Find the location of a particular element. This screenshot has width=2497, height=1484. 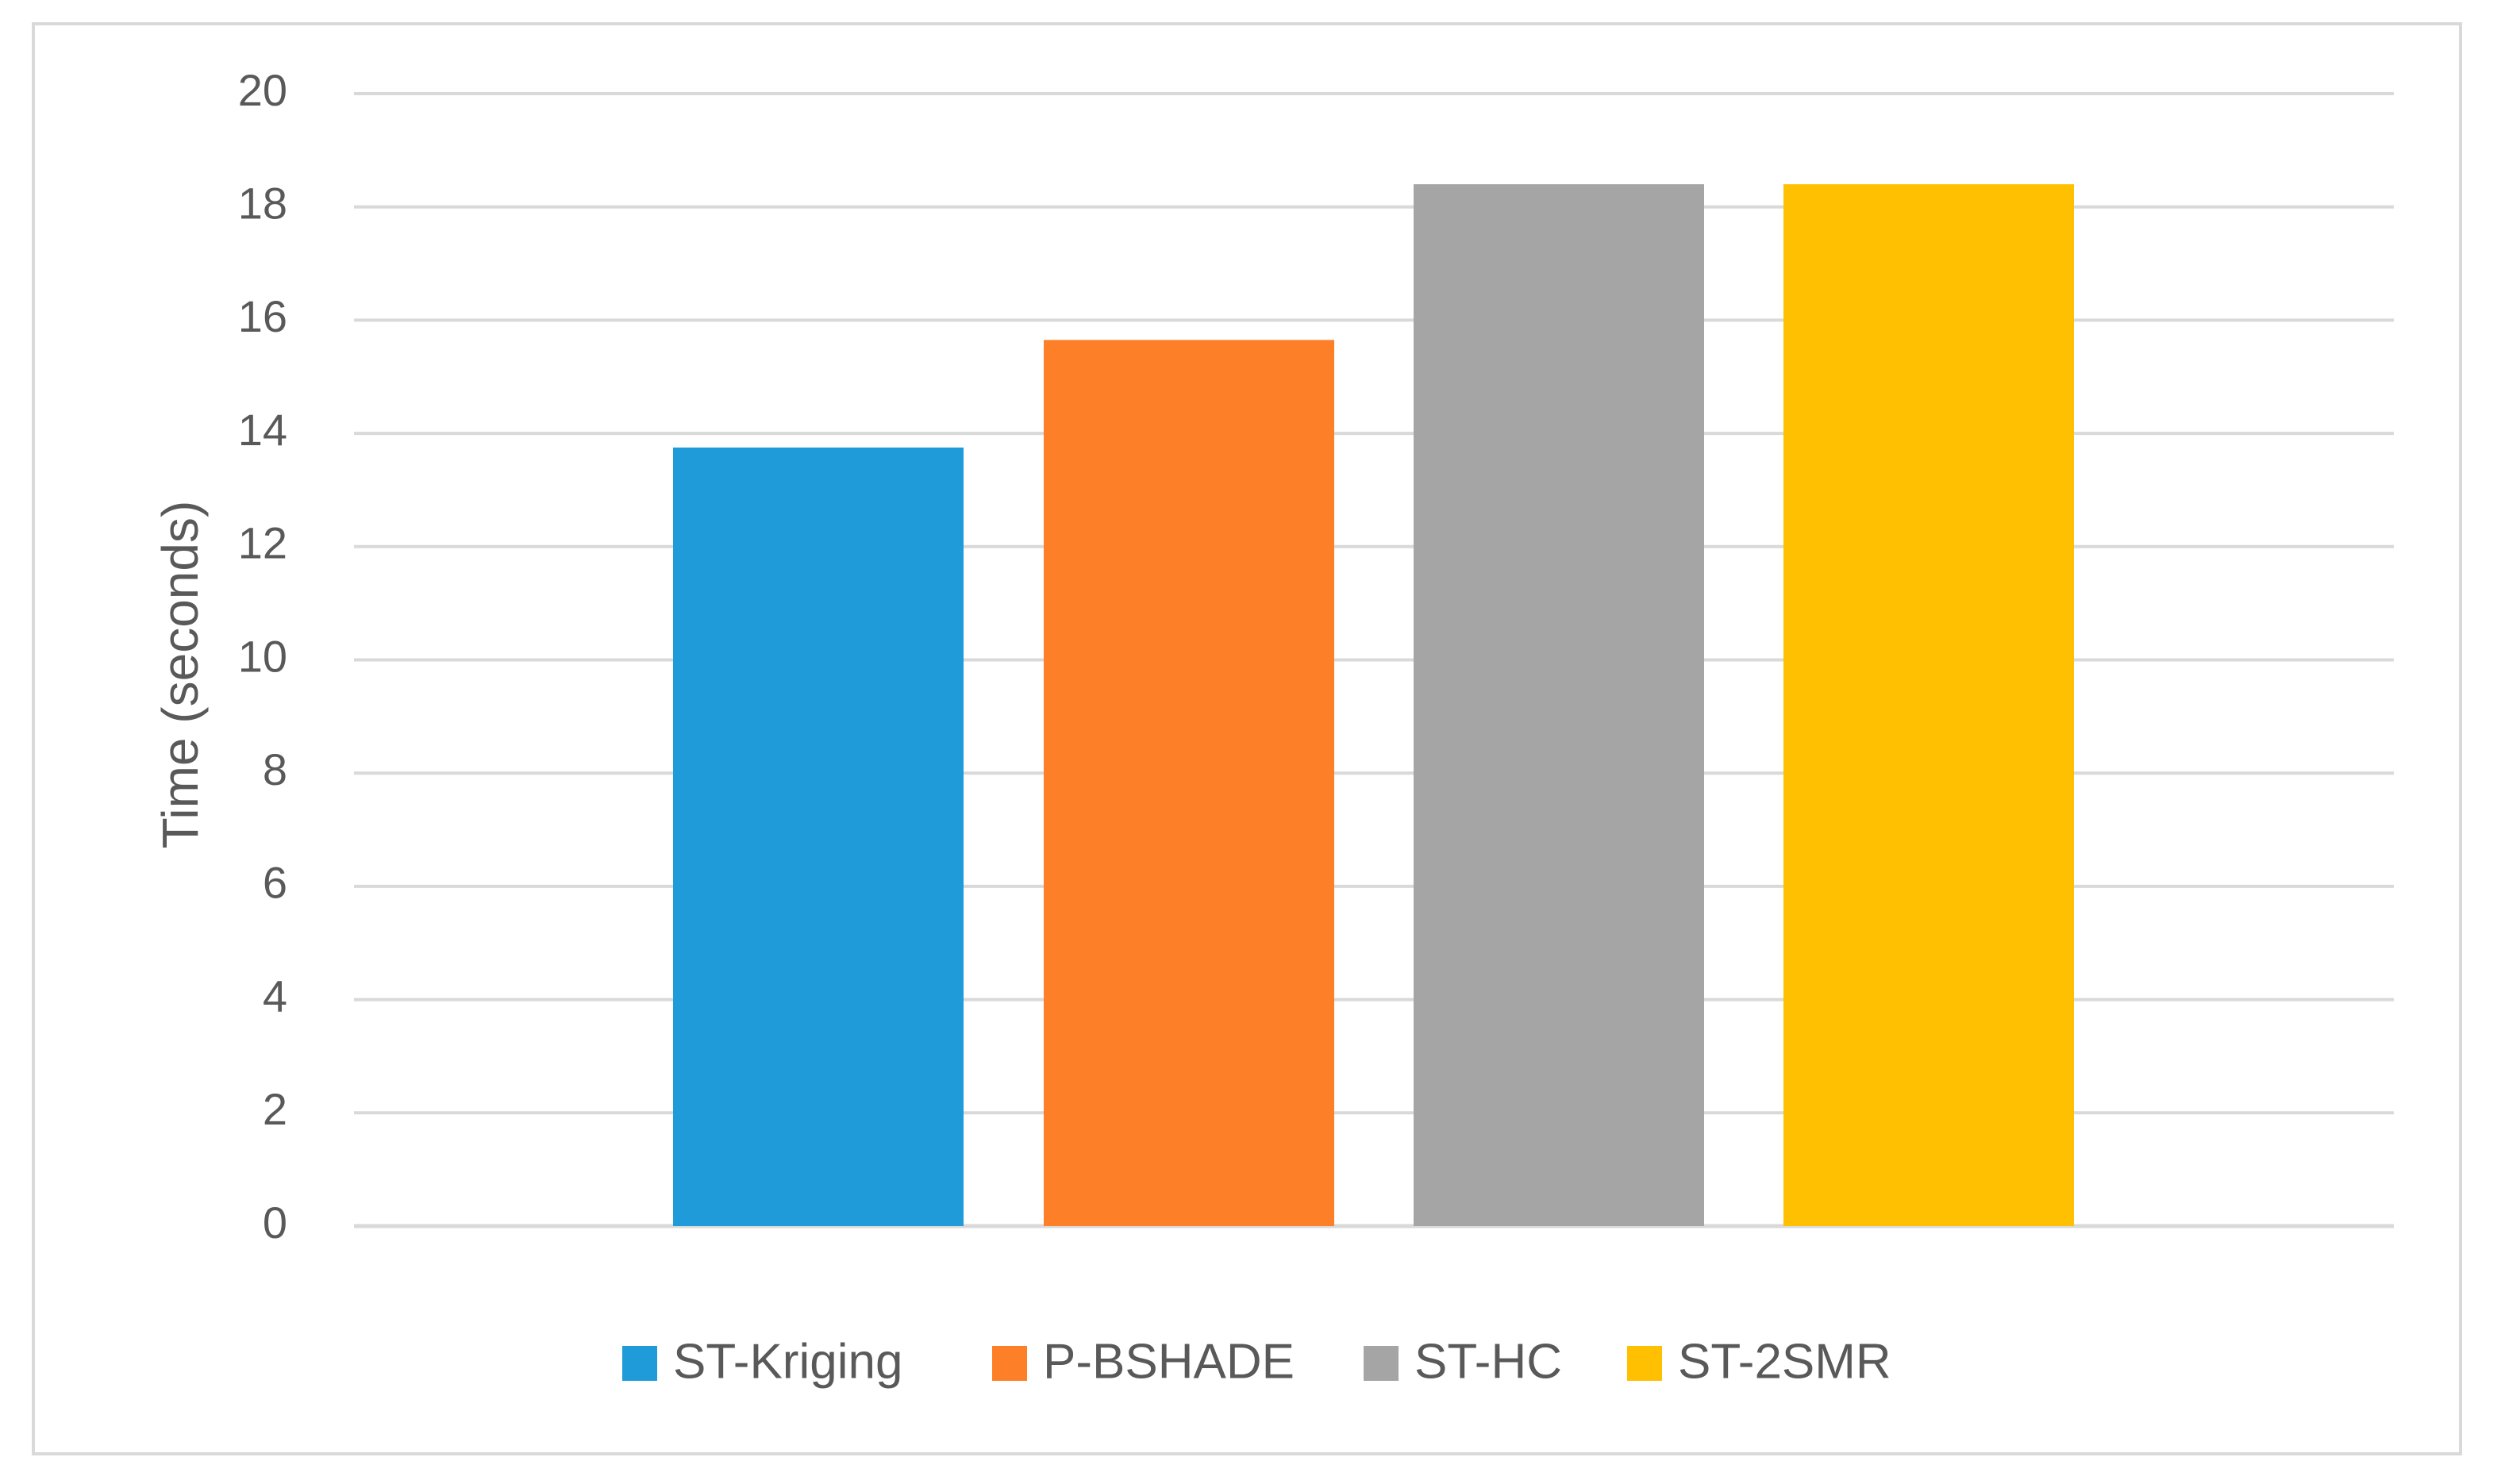

y-tick-label-18: 18 is located at coordinates (262, 203).